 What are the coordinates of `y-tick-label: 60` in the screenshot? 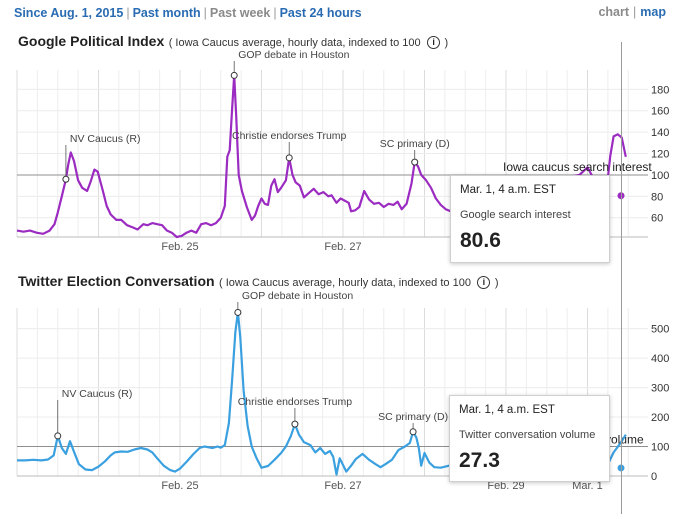 It's located at (657, 219).